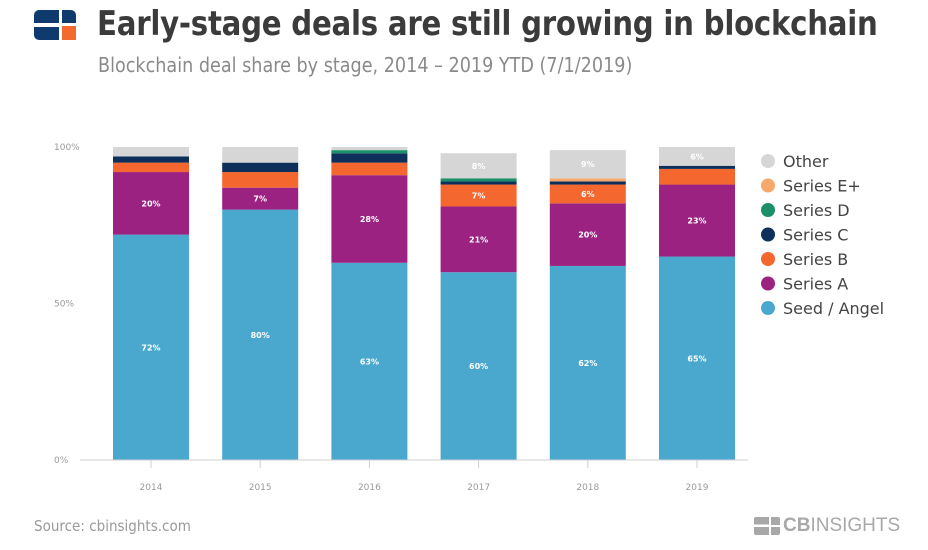 The height and width of the screenshot is (550, 928). I want to click on legend-label: Series E+, so click(822, 186).